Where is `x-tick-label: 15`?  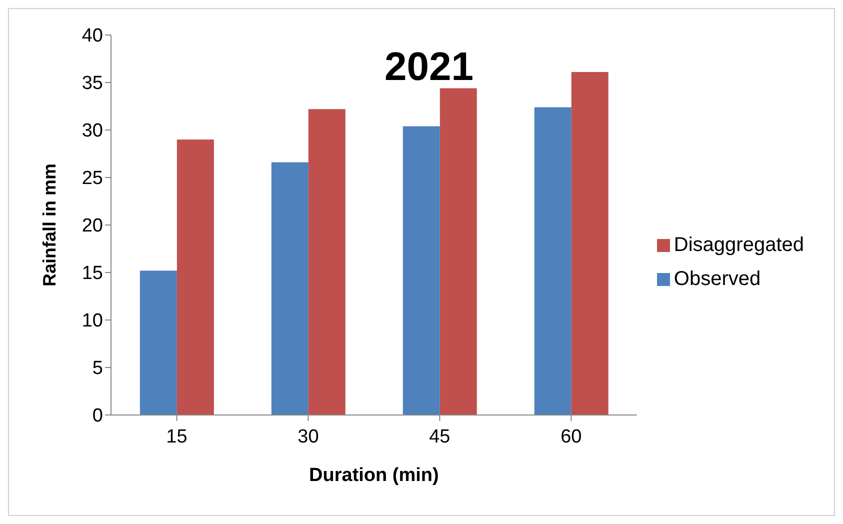
x-tick-label: 15 is located at coordinates (177, 437).